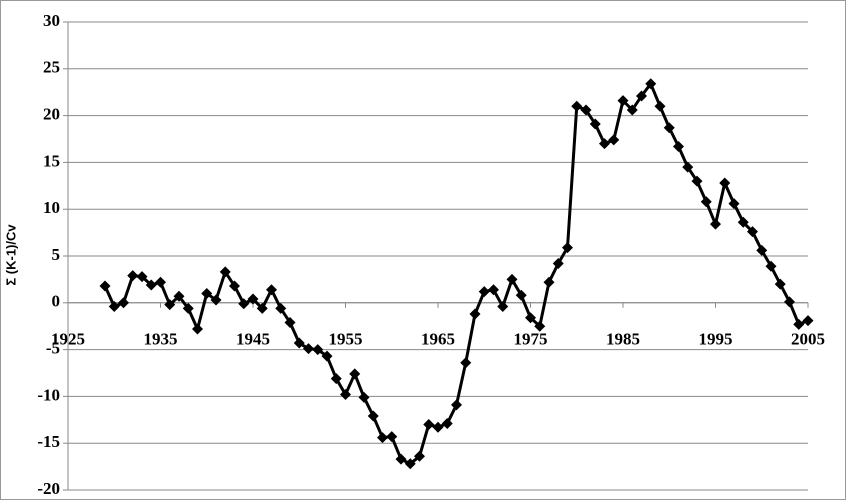  Describe the element at coordinates (438, 339) in the screenshot. I see `x-tick-label: 1965` at that location.